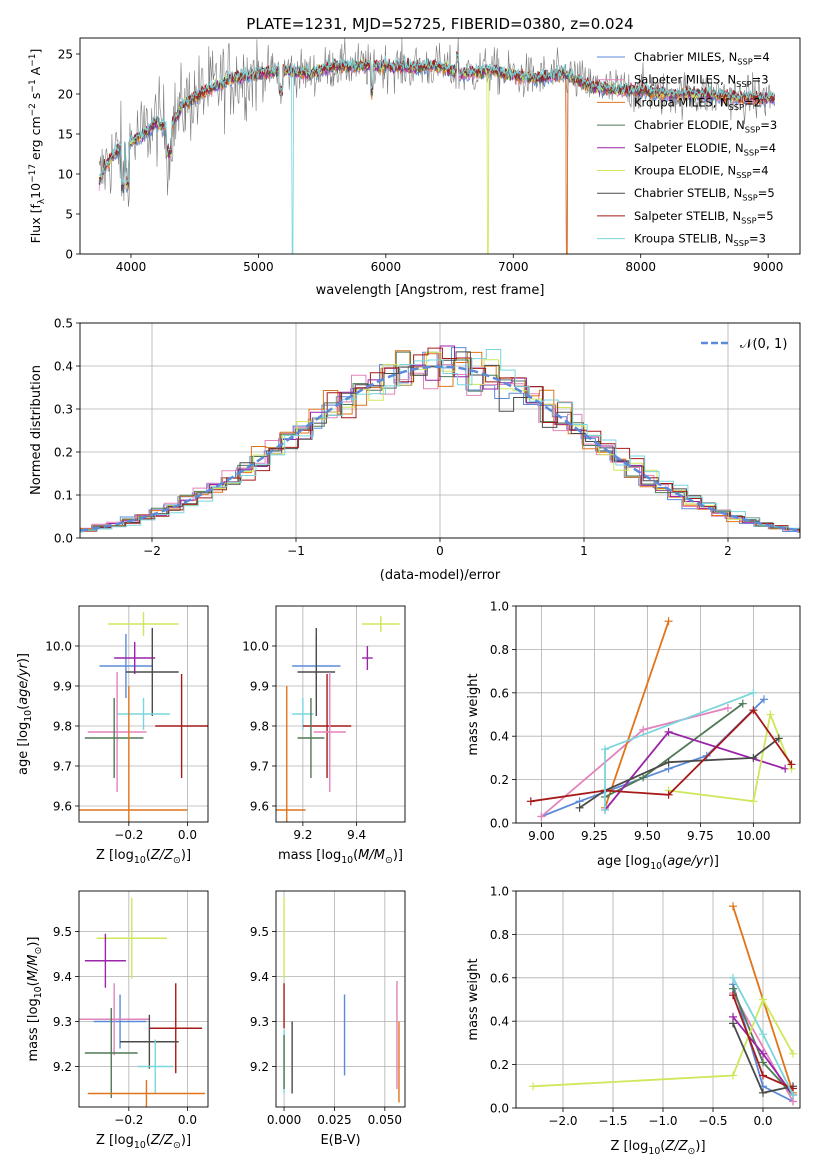 Image resolution: width=819 pixels, height=1170 pixels. What do you see at coordinates (499, 780) in the screenshot?
I see `weight_vs_age-ytick-label: 0.2` at bounding box center [499, 780].